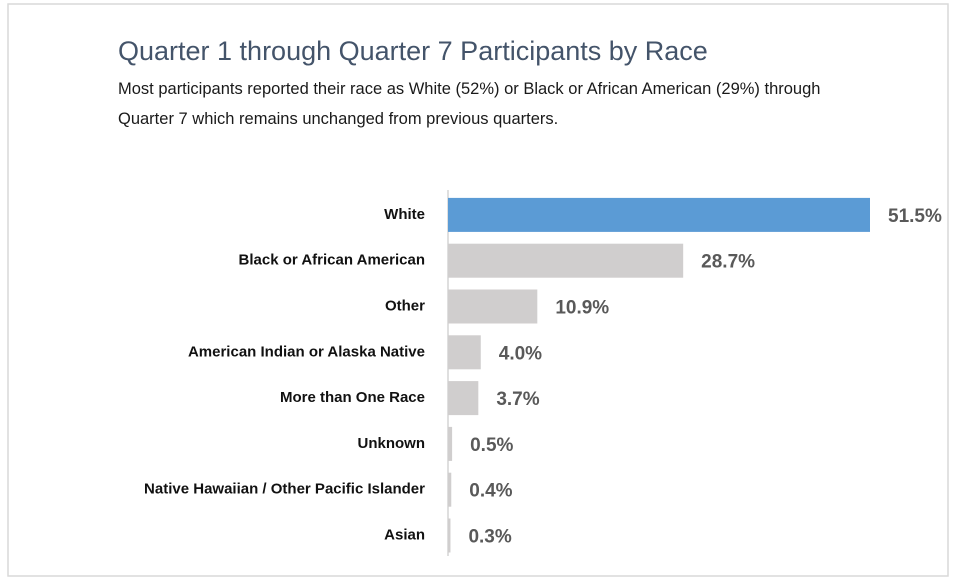 The width and height of the screenshot is (958, 582). What do you see at coordinates (517, 399) in the screenshot?
I see `data-label: 3.7%` at bounding box center [517, 399].